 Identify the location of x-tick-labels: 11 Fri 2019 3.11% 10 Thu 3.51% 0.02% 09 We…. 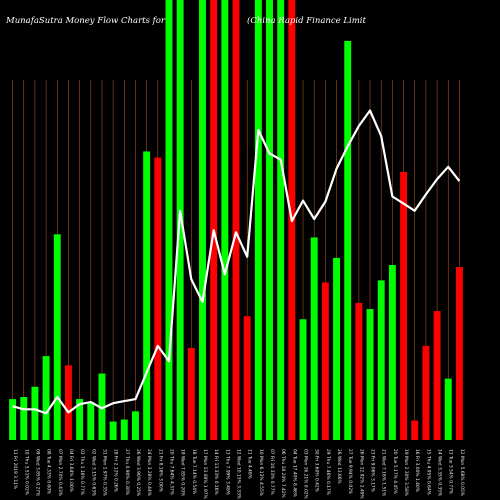
(238, 474).